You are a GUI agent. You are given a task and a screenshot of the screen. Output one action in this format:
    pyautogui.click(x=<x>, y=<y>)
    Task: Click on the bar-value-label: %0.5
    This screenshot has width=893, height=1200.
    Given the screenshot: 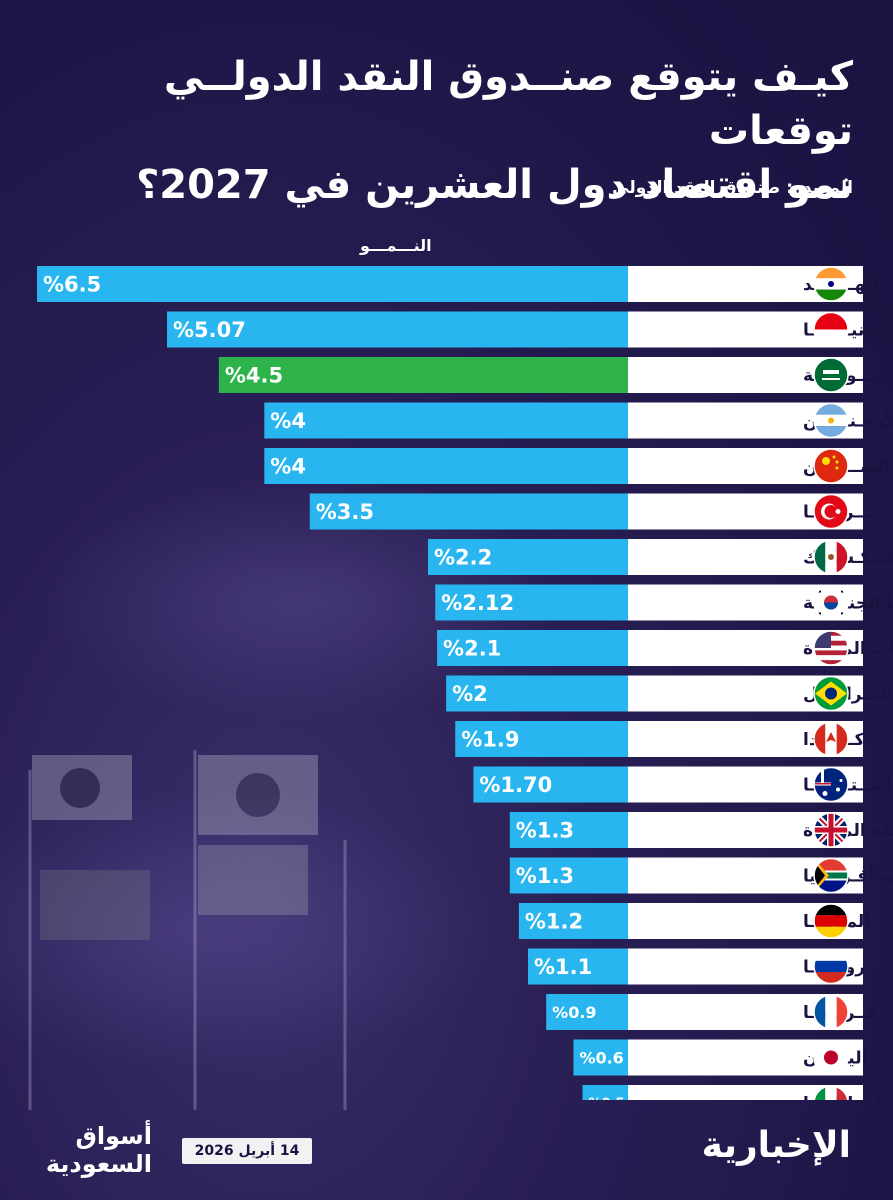 What is the action you would take?
    pyautogui.click(x=607, y=1098)
    